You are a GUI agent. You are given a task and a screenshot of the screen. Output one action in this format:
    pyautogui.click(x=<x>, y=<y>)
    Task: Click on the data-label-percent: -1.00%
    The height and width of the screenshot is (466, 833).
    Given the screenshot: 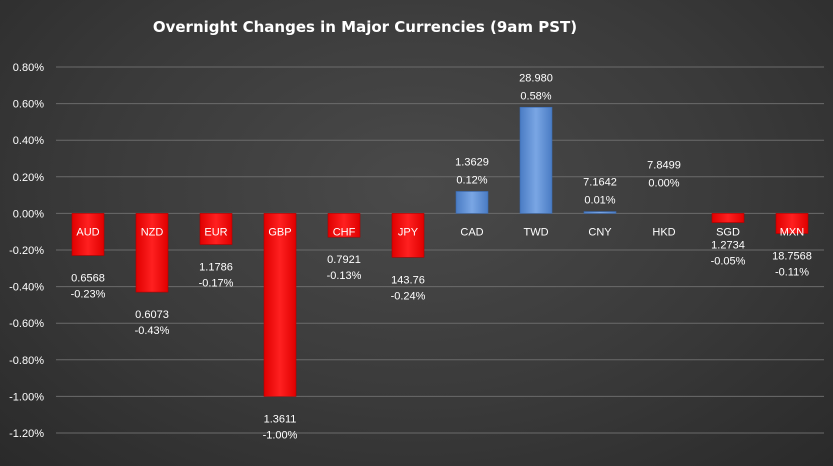 What is the action you would take?
    pyautogui.click(x=280, y=435)
    